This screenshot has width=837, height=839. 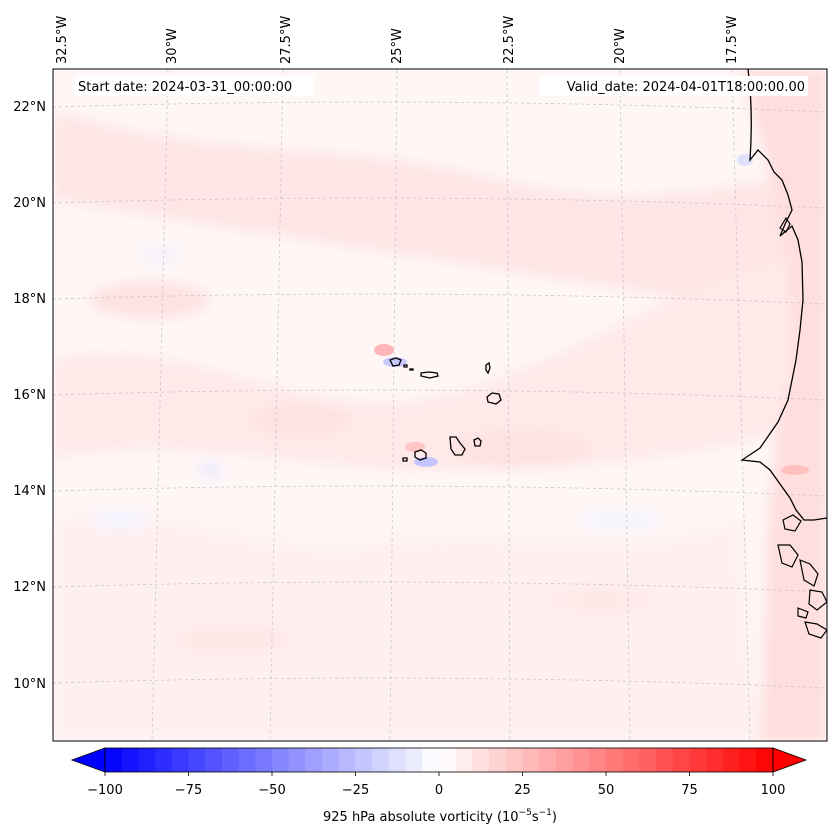 I want to click on latitude-label: 12°N, so click(x=29, y=587).